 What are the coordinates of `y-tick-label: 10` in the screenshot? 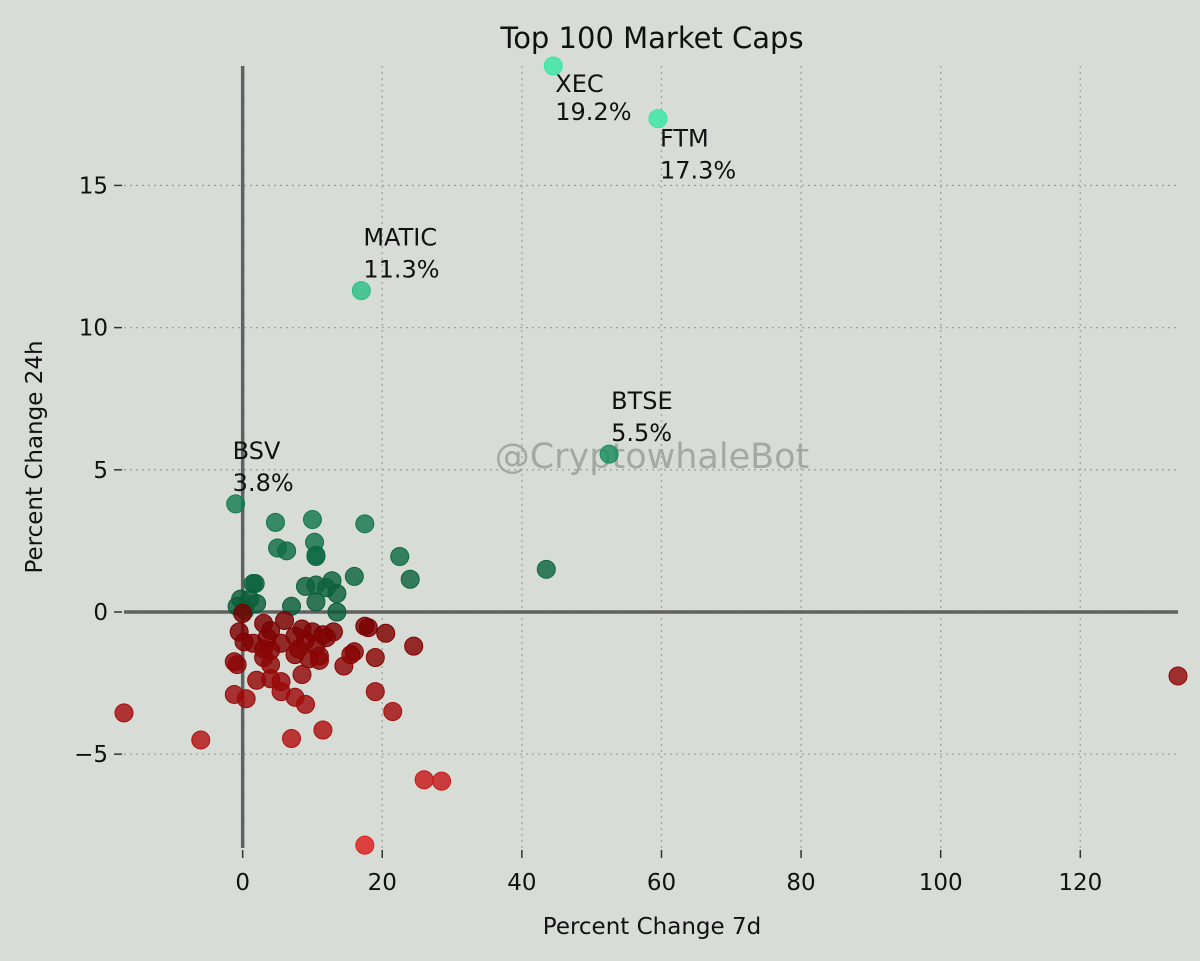 It's located at (93, 329).